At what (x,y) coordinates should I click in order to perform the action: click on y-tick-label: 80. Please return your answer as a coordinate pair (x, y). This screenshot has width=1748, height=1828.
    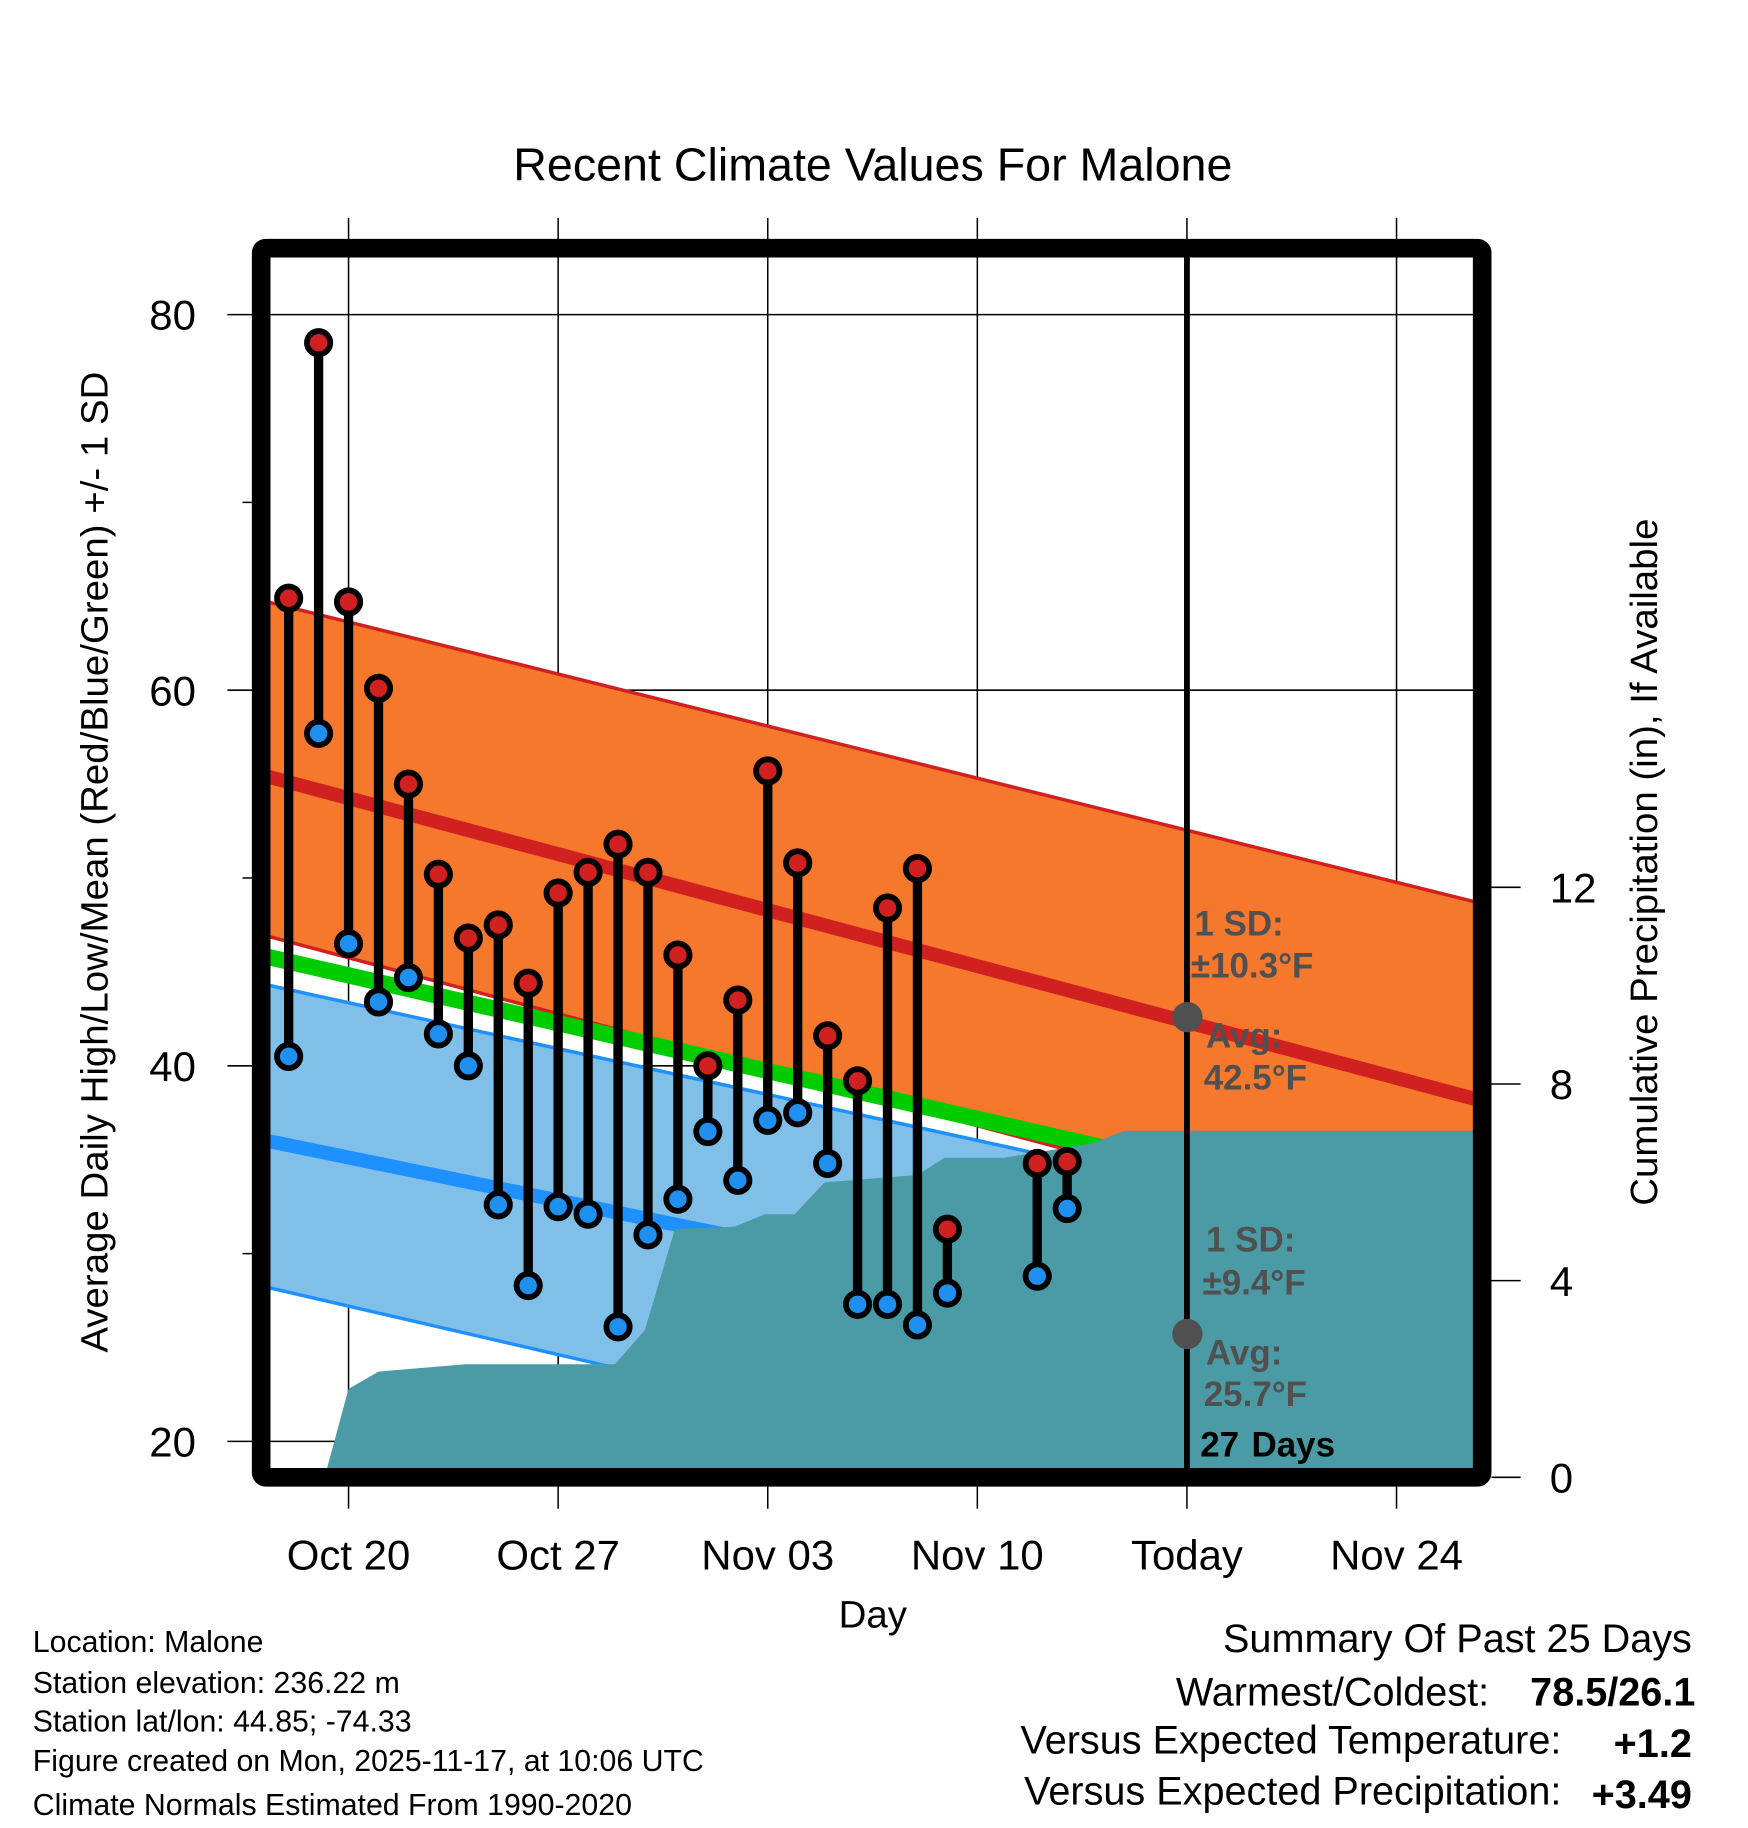
    Looking at the image, I should click on (172, 315).